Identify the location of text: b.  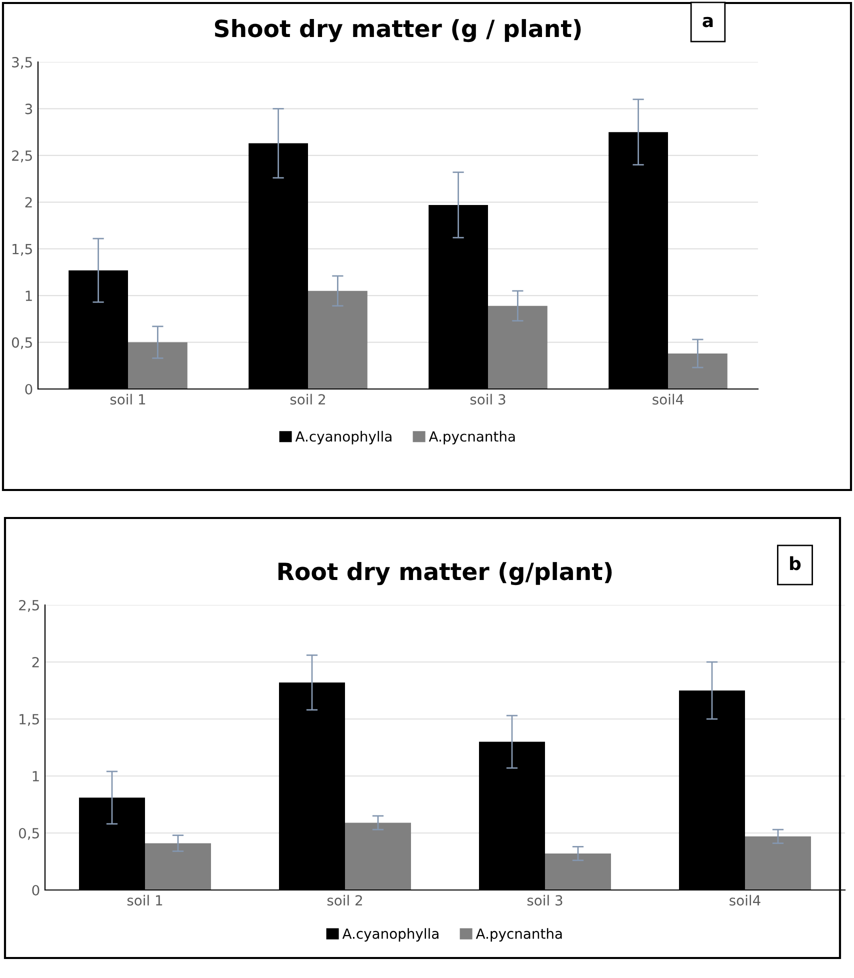
(795, 563).